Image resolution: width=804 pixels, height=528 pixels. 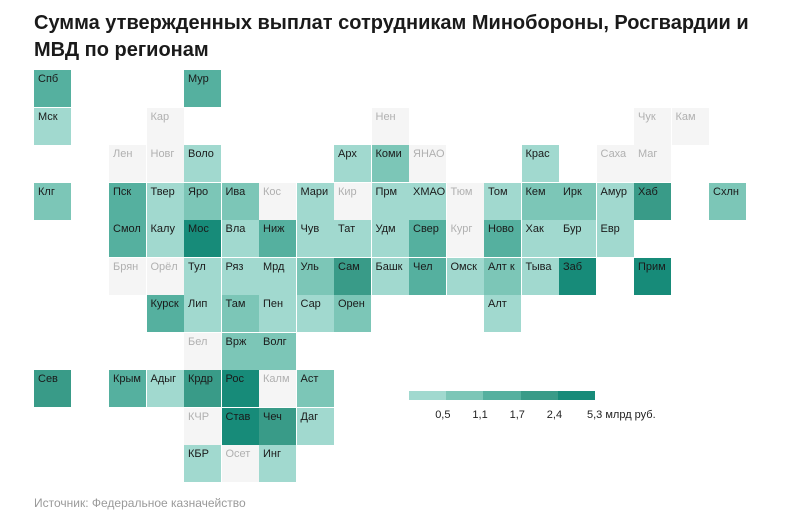 I want to click on legend-label: 2,4, so click(x=554, y=415).